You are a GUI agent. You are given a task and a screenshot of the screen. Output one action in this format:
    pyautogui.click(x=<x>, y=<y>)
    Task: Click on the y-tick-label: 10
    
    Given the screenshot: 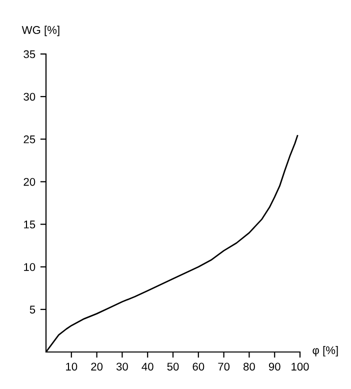 What is the action you would take?
    pyautogui.click(x=30, y=267)
    